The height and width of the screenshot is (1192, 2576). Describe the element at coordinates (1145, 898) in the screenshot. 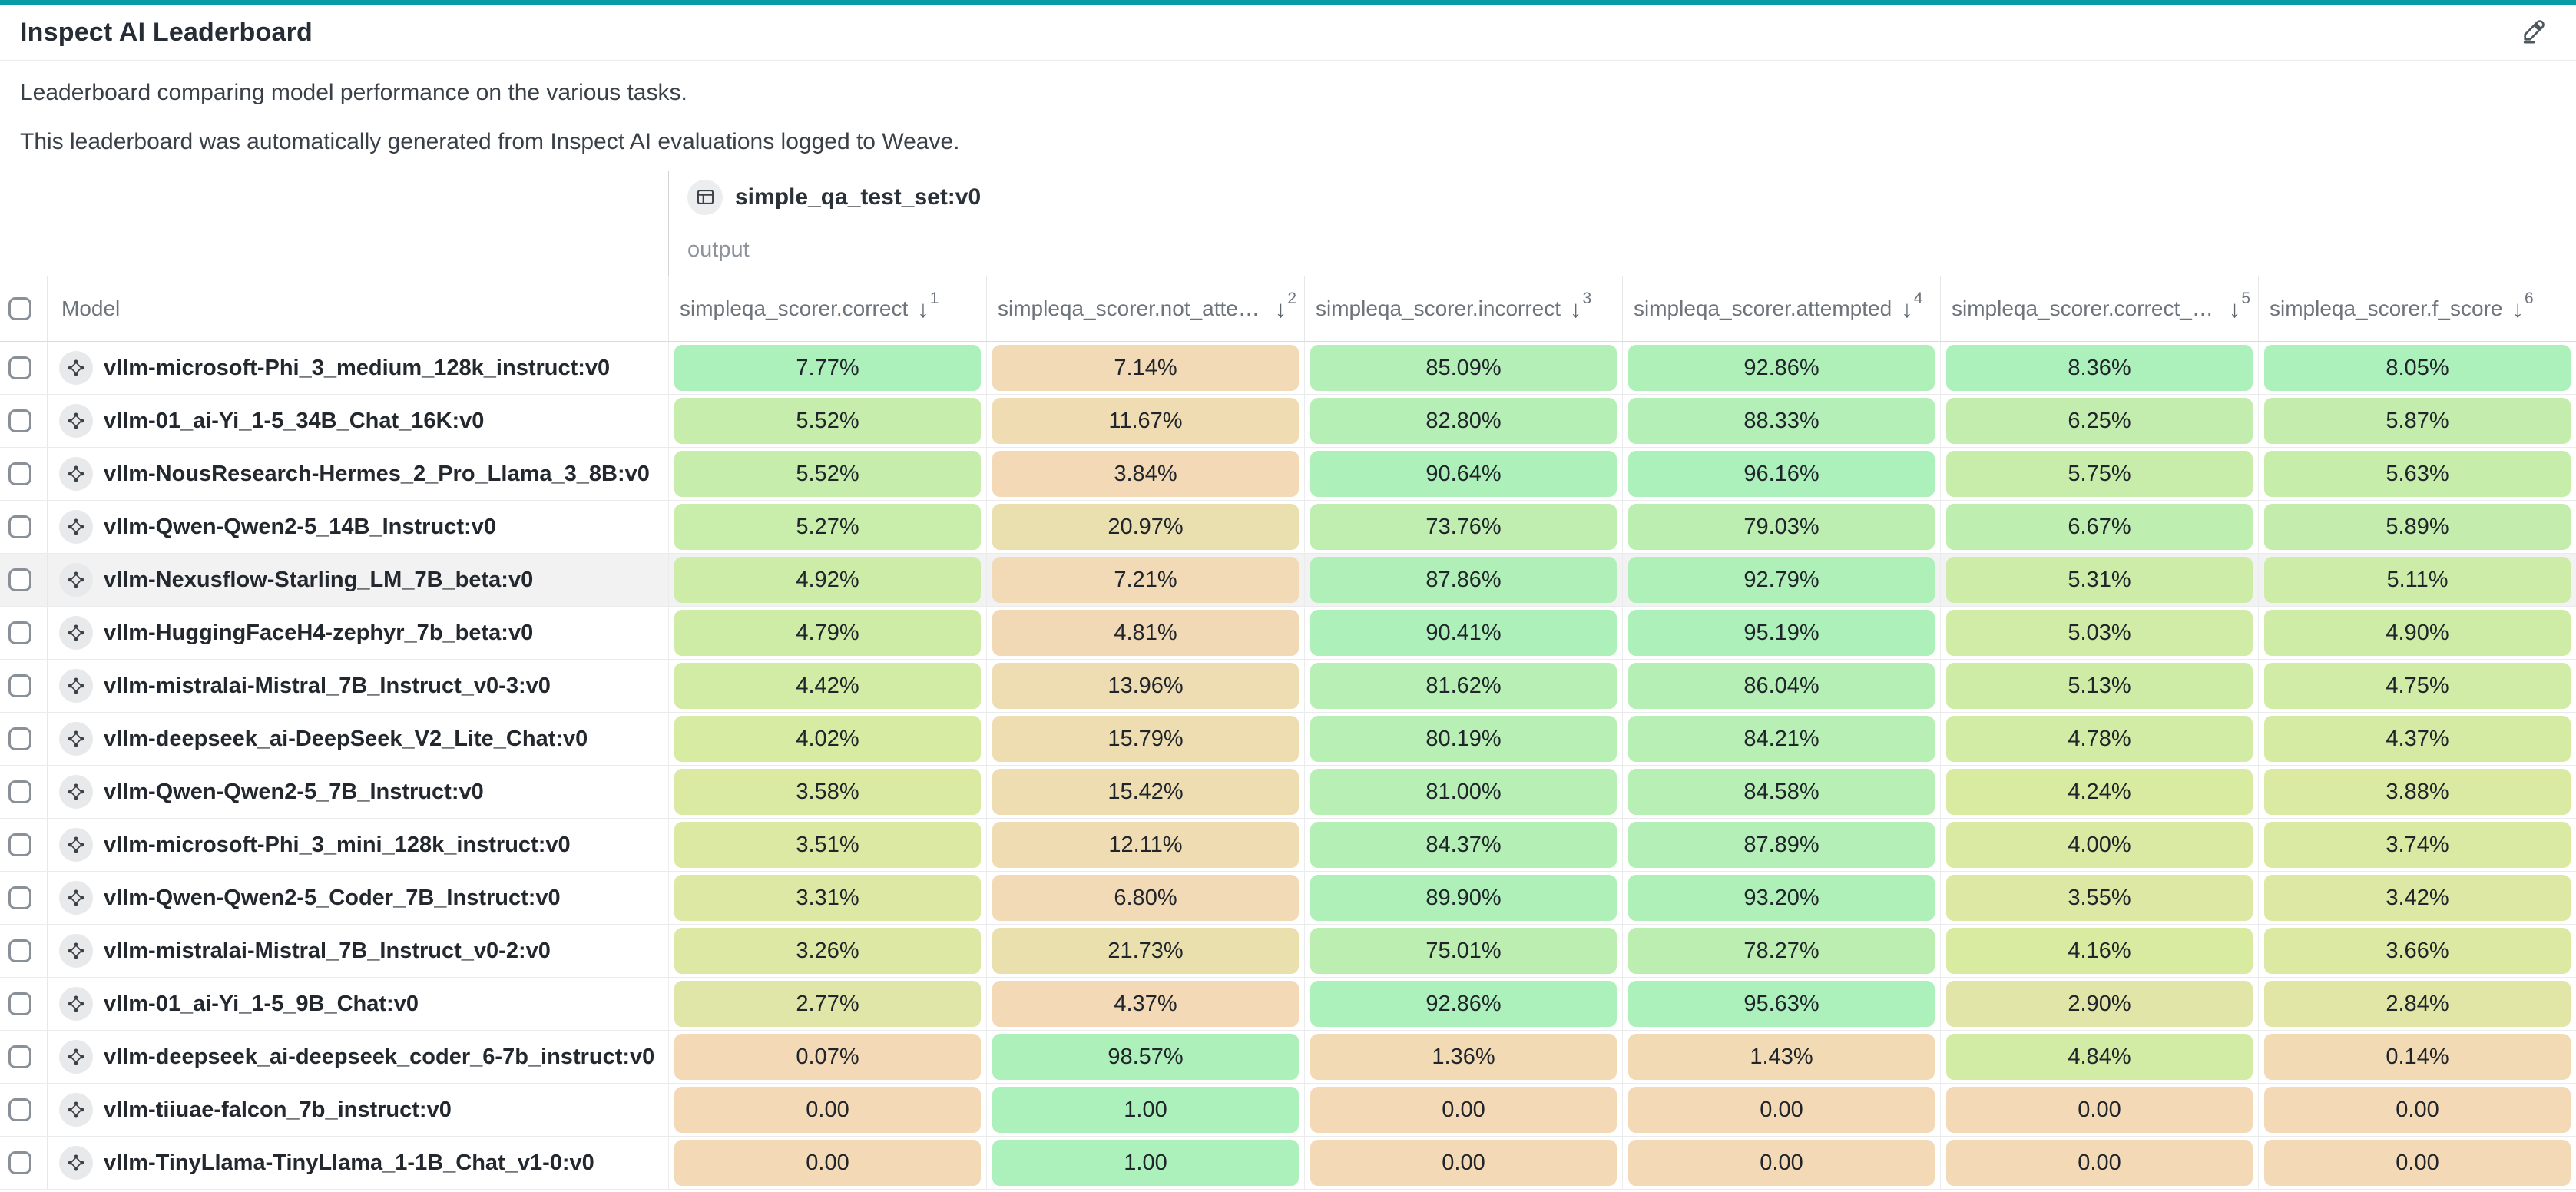

I see `score-pill: 6.80%` at that location.